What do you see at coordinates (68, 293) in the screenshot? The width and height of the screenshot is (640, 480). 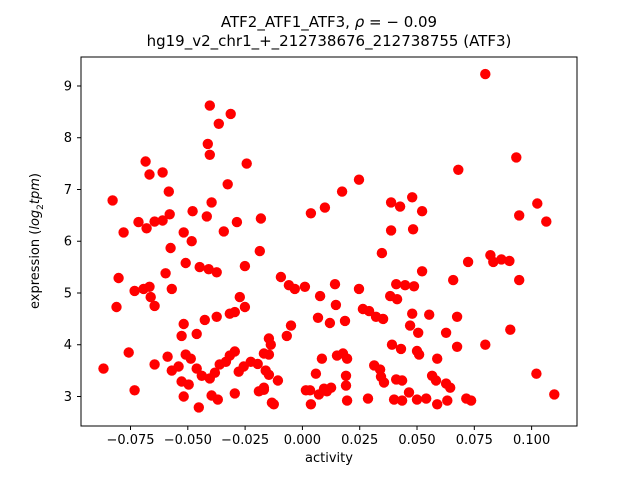 I see `y-tick-label: 5` at bounding box center [68, 293].